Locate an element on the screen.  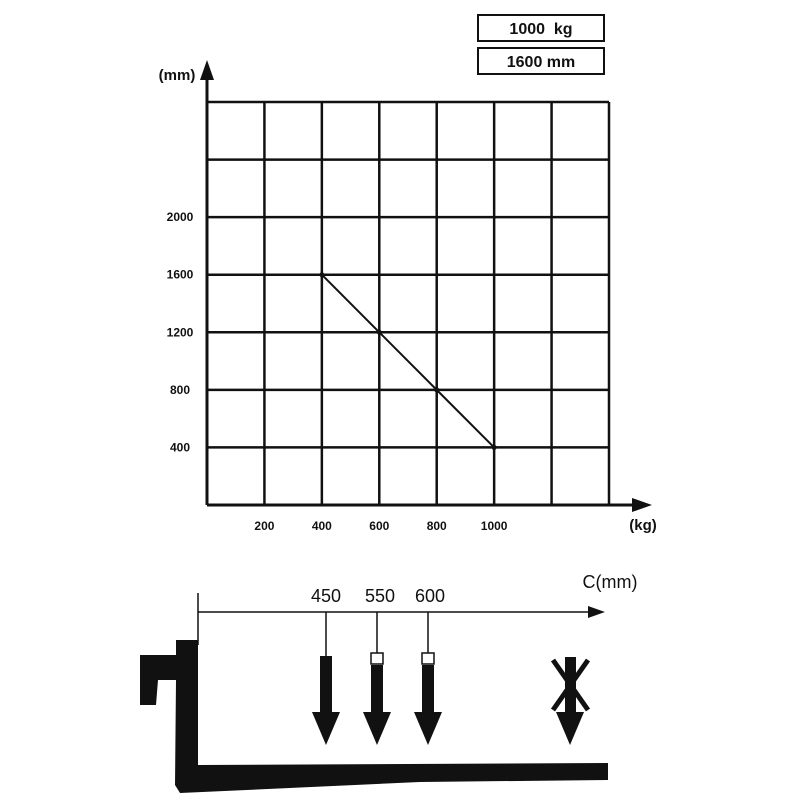
series-line is located at coordinates (408, 361).